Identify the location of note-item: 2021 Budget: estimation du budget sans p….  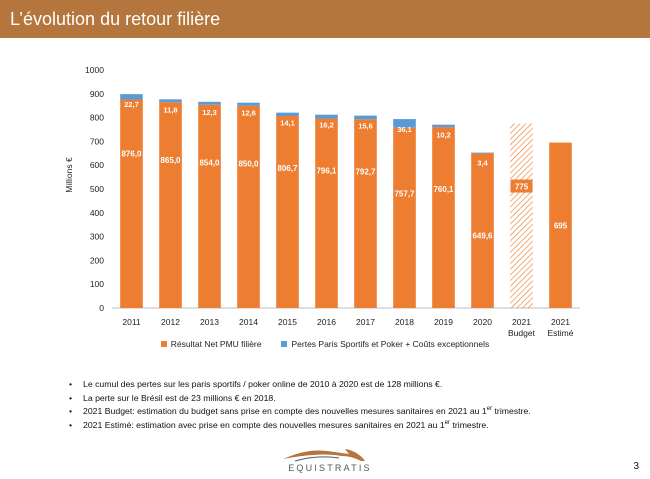
(348, 412).